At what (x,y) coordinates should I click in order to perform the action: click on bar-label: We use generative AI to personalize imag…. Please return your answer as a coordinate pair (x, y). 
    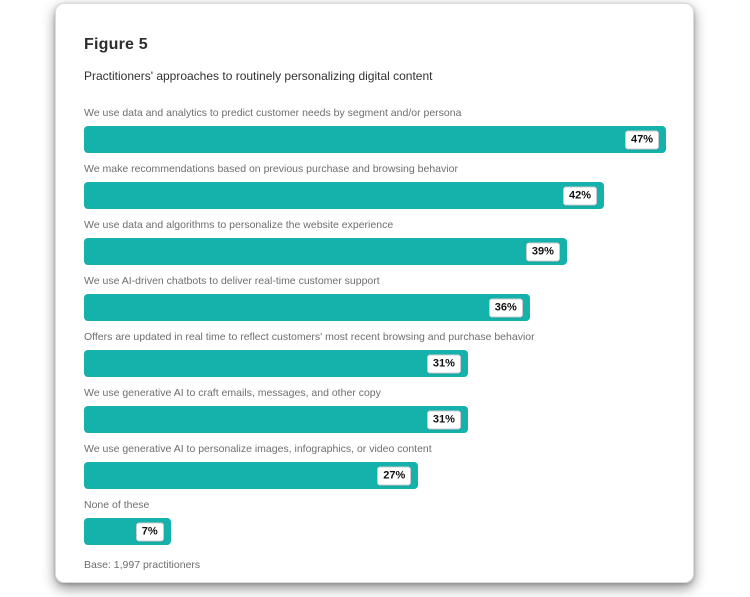
    Looking at the image, I should click on (258, 449).